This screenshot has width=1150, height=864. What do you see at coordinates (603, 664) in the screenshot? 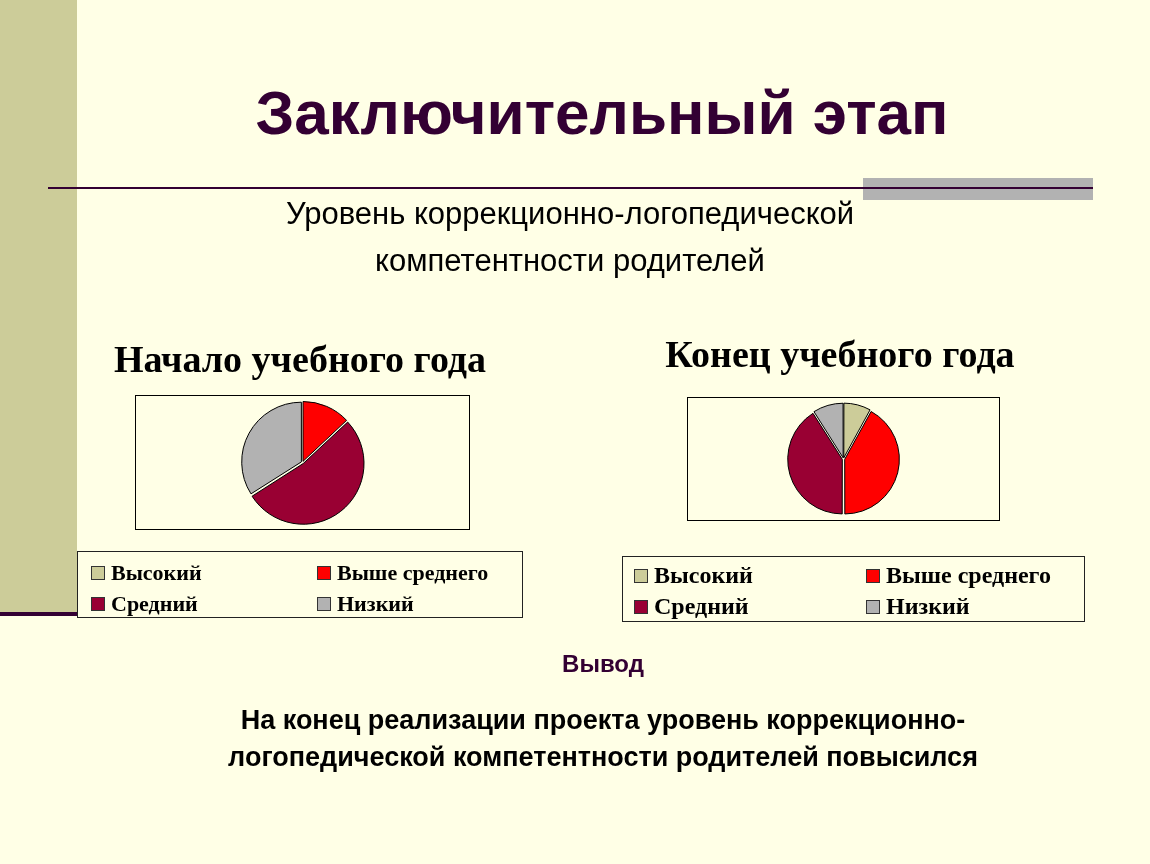
I see `text: Вывод` at bounding box center [603, 664].